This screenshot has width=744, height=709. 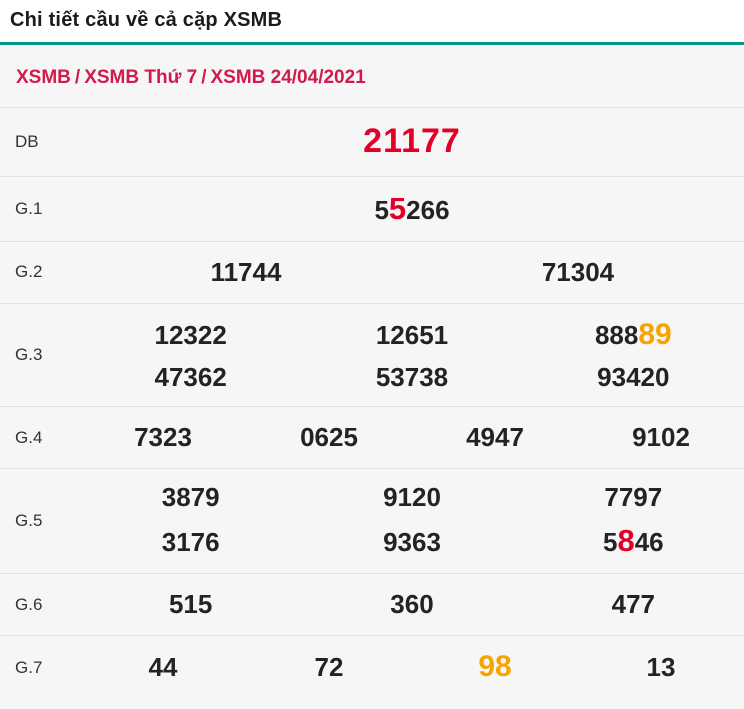 I want to click on digits: 7797, so click(x=633, y=497).